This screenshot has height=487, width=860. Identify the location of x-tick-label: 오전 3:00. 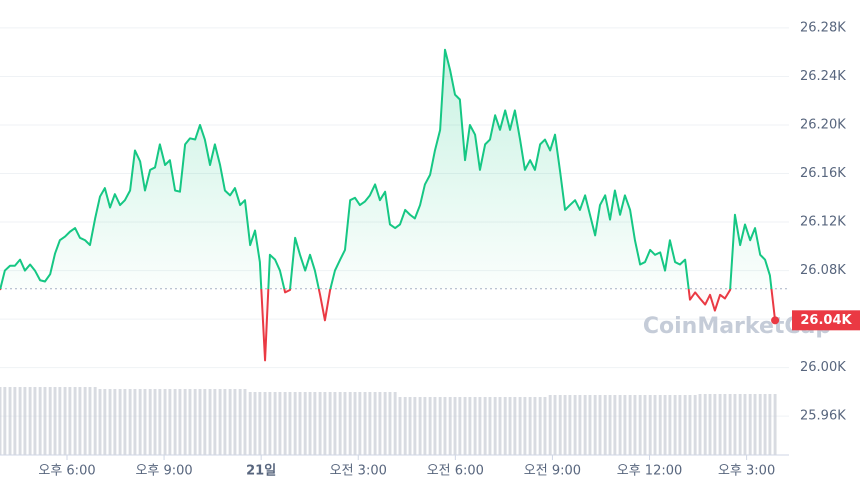
(358, 471).